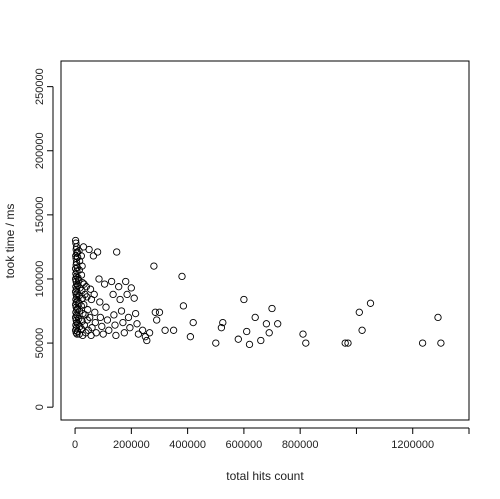 The height and width of the screenshot is (499, 500). What do you see at coordinates (265, 476) in the screenshot?
I see `x-axis-label: total hits count` at bounding box center [265, 476].